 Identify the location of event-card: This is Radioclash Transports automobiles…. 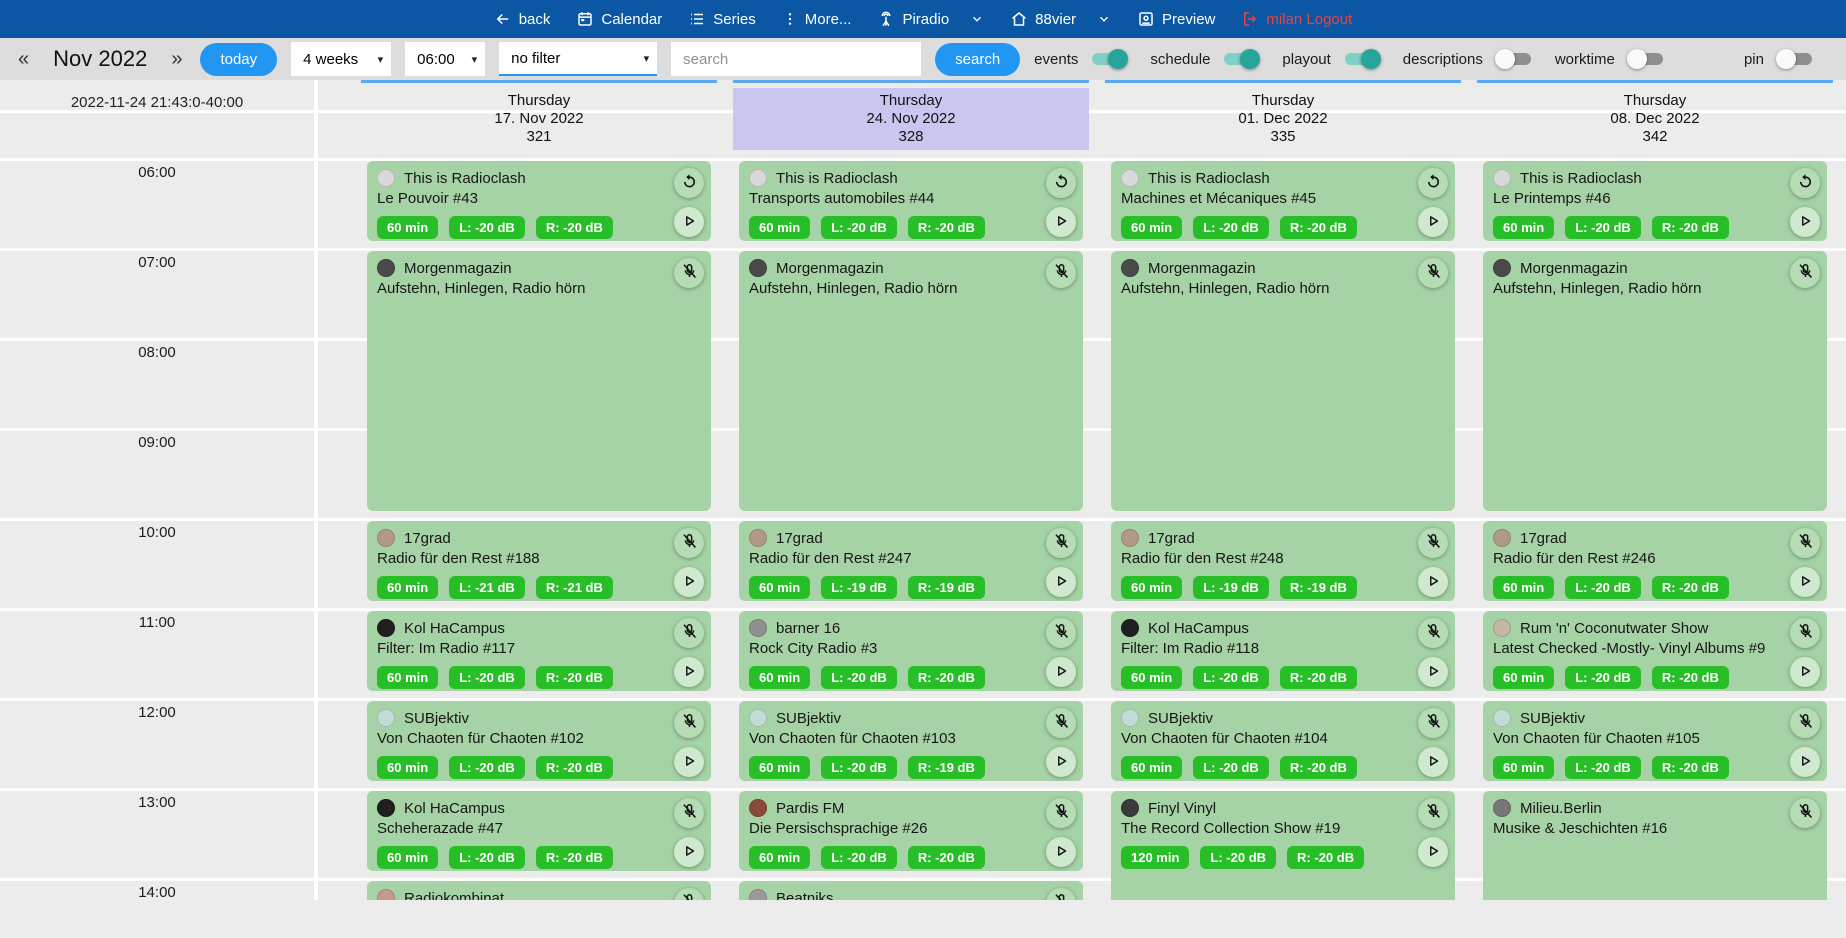
(911, 201).